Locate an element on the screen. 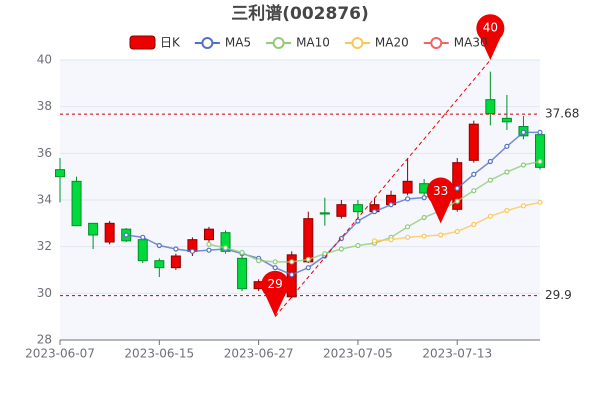 Image resolution: width=600 pixels, height=400 pixels. legend-label: MA5 is located at coordinates (238, 43).